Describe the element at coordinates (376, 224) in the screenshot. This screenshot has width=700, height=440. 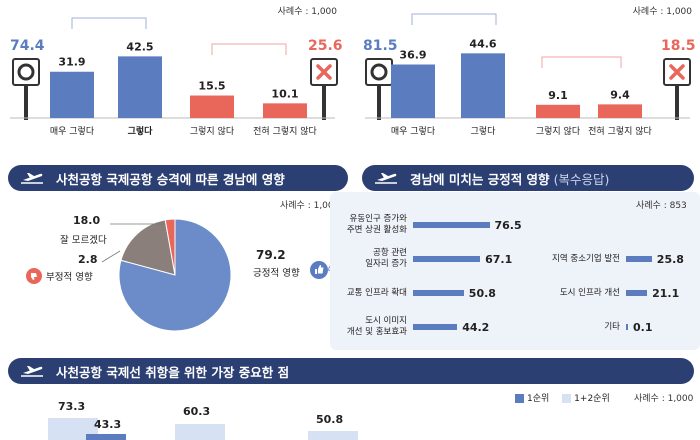
I see `hbar-left-label-1: 유동인구 증가와 주변 상권 활성화` at that location.